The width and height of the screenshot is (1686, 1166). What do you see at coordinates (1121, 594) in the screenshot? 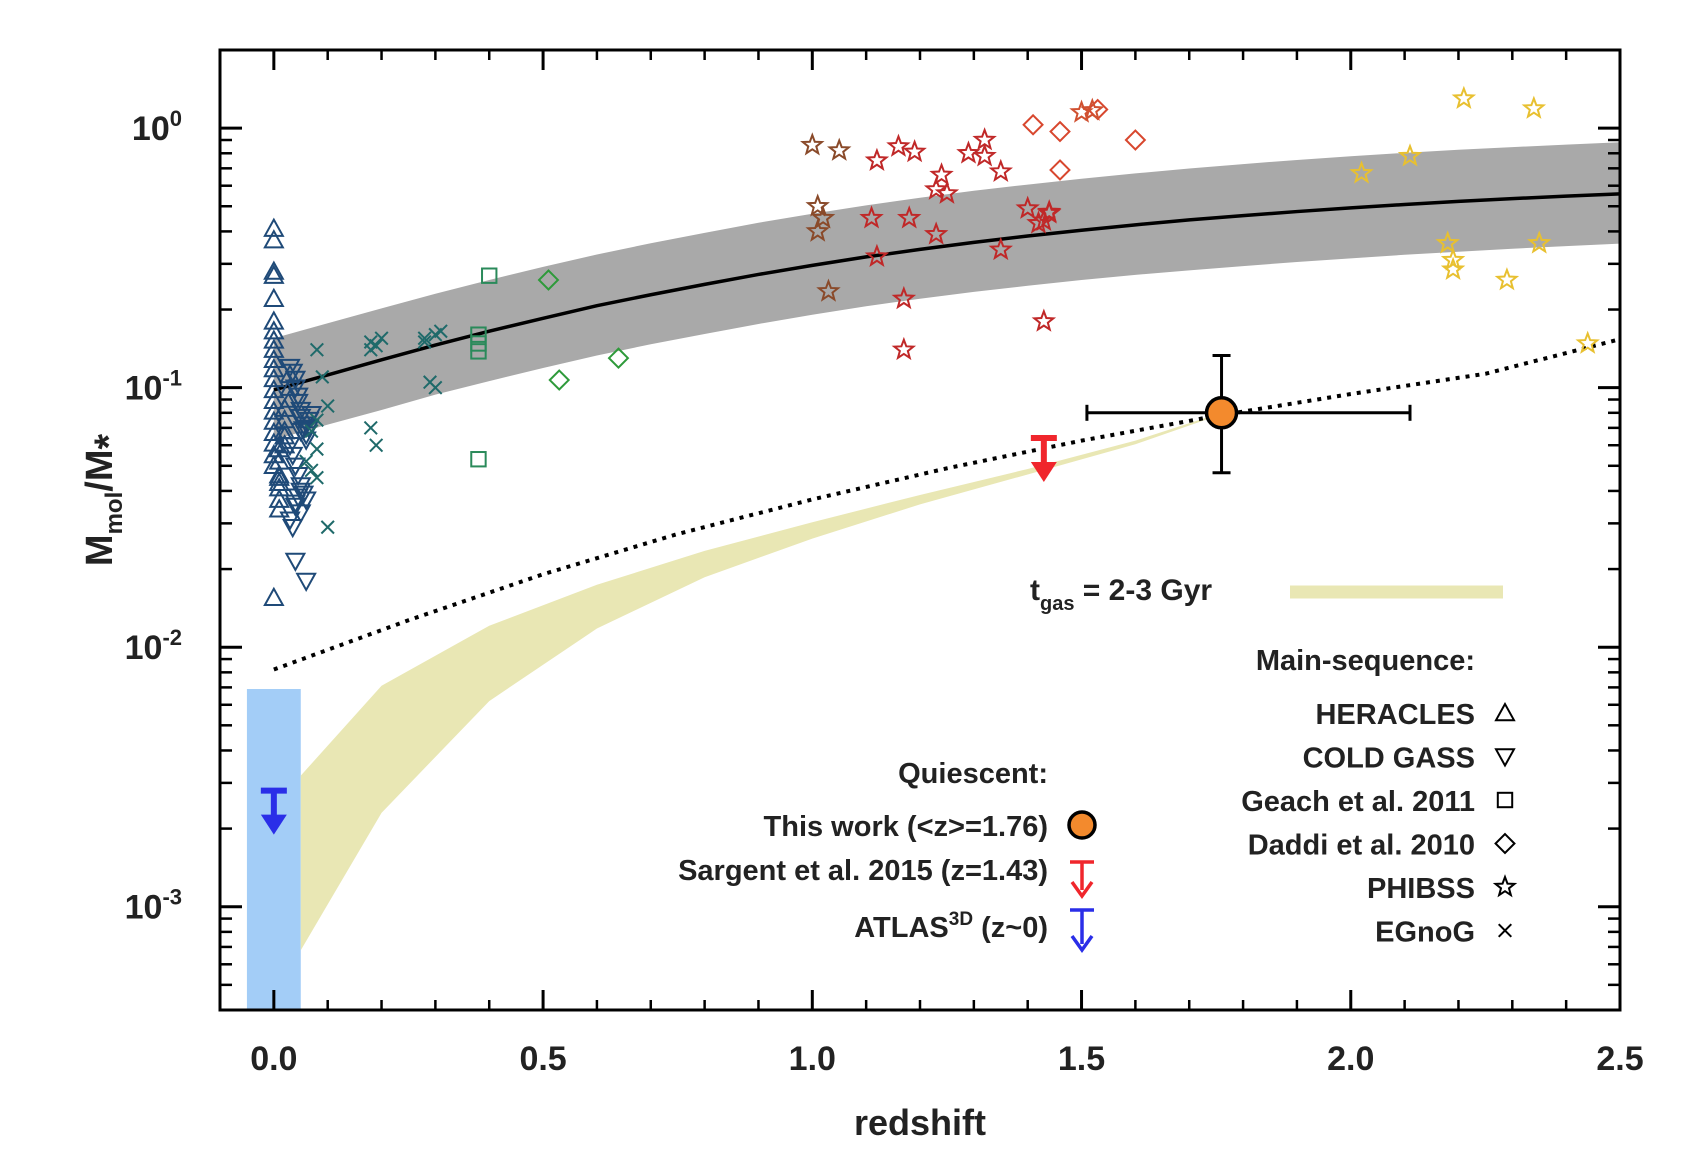
I see `tgas-legend-label: tgas = 2-3 Gyr` at bounding box center [1121, 594].